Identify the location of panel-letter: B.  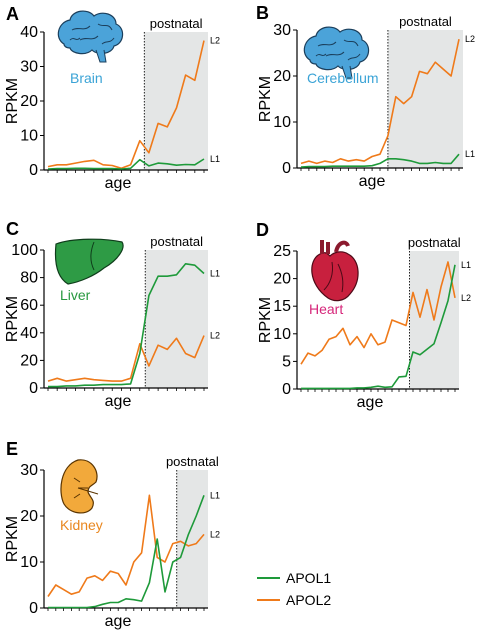
(262, 13).